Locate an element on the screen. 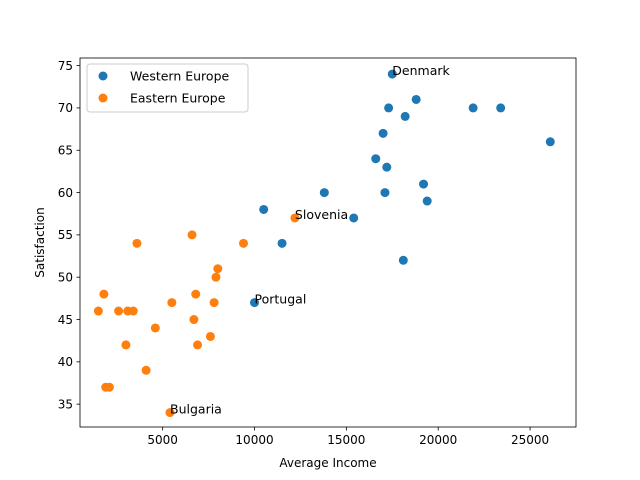  point-annotation: Denmark is located at coordinates (421, 70).